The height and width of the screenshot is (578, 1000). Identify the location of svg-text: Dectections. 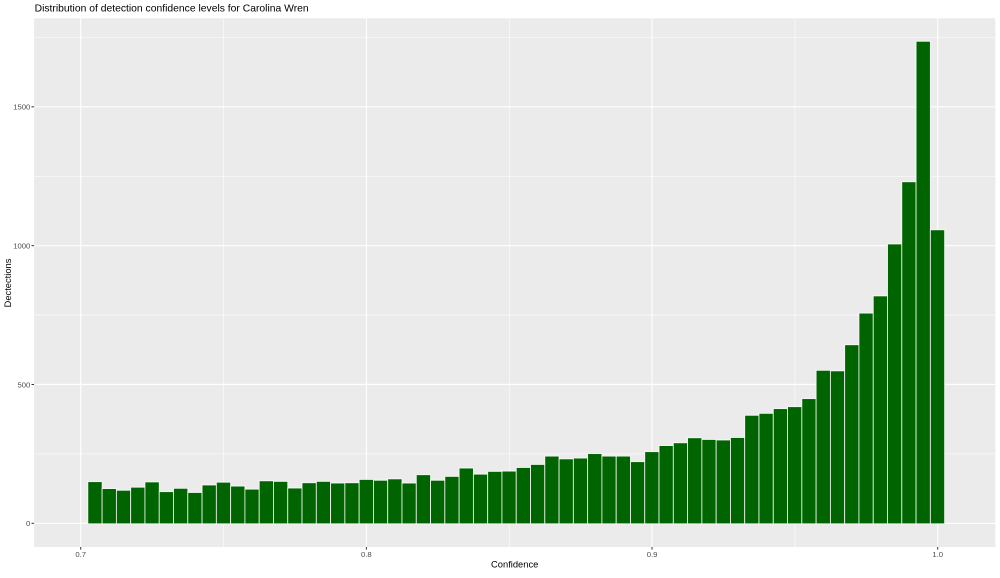
(8, 282).